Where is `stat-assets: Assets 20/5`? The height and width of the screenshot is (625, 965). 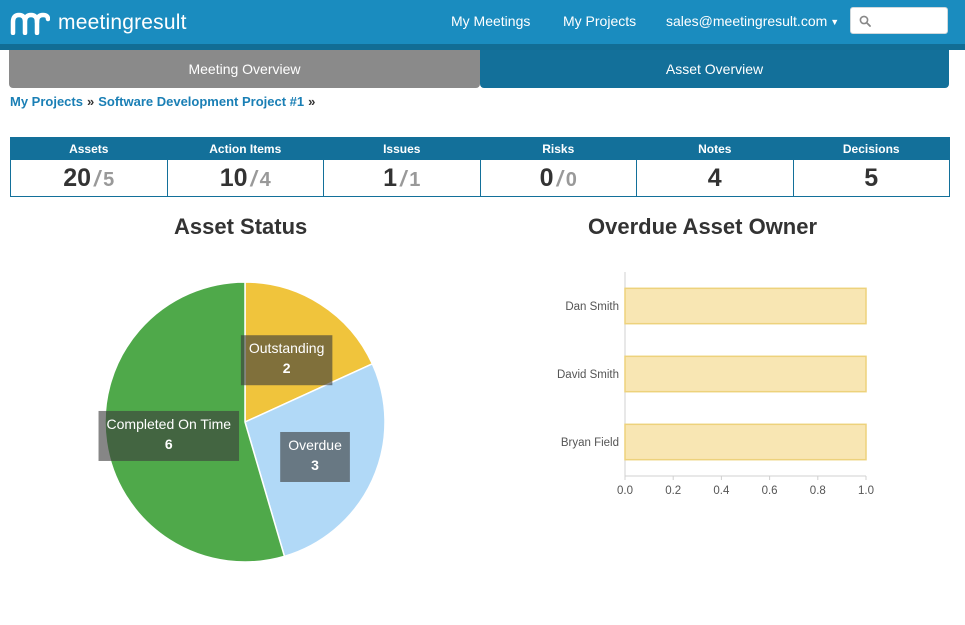
stat-assets: Assets 20/5 is located at coordinates (89, 167).